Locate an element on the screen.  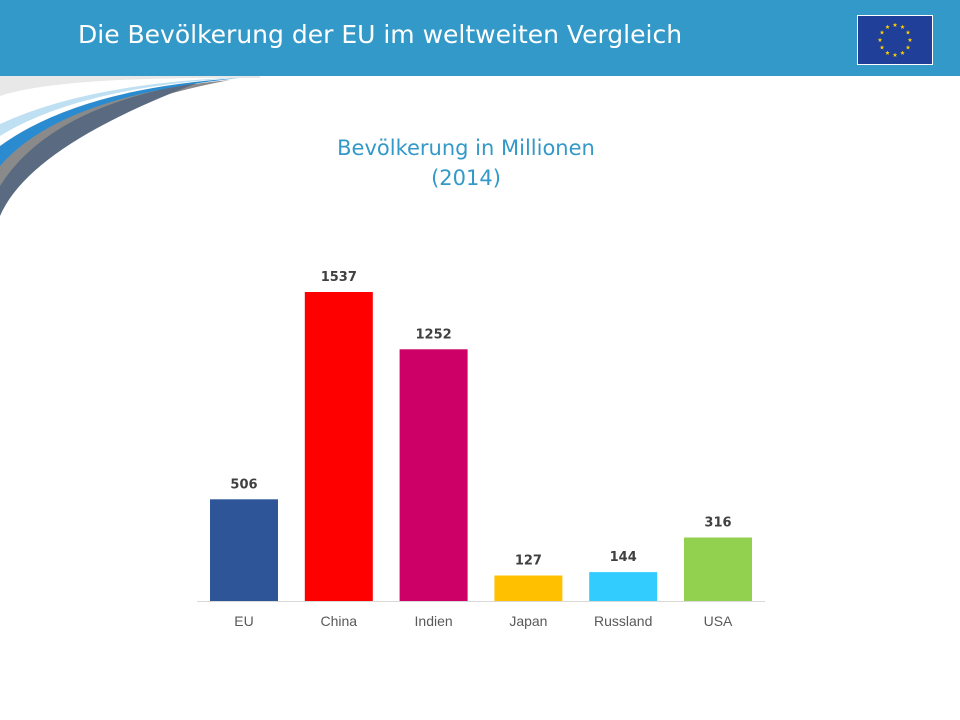
data-label-japan: 127 is located at coordinates (528, 561).